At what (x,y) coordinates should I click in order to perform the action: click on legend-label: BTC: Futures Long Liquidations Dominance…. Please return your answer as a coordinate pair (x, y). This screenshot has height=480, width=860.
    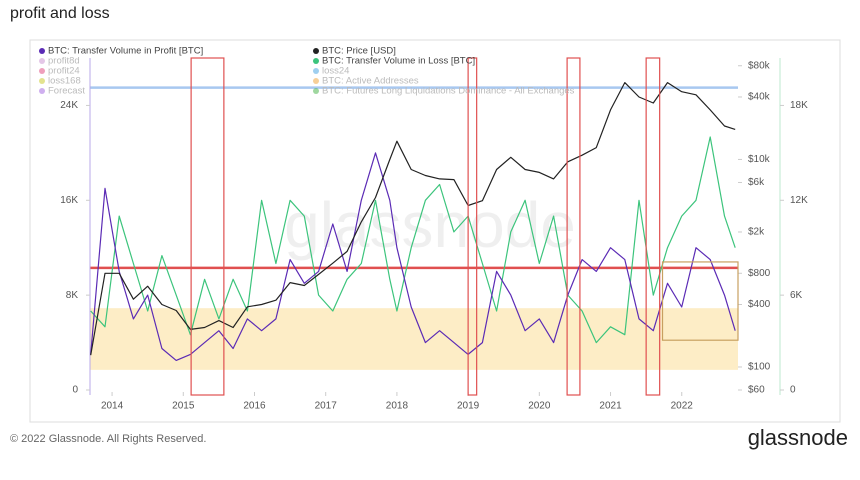
    Looking at the image, I should click on (448, 91).